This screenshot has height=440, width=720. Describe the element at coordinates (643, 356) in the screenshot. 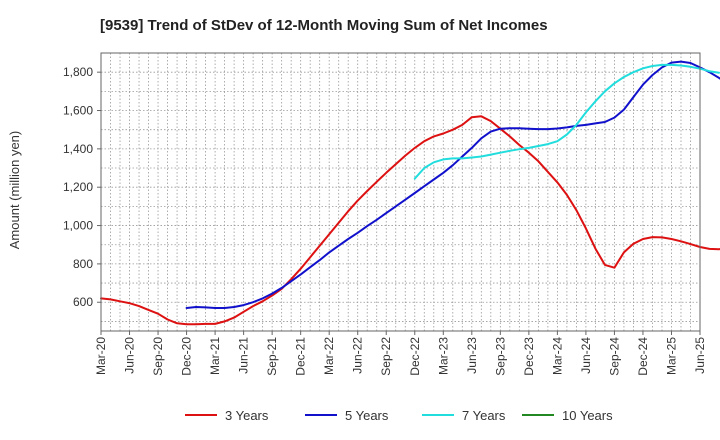

I see `x-tick-label: Dec-24` at that location.